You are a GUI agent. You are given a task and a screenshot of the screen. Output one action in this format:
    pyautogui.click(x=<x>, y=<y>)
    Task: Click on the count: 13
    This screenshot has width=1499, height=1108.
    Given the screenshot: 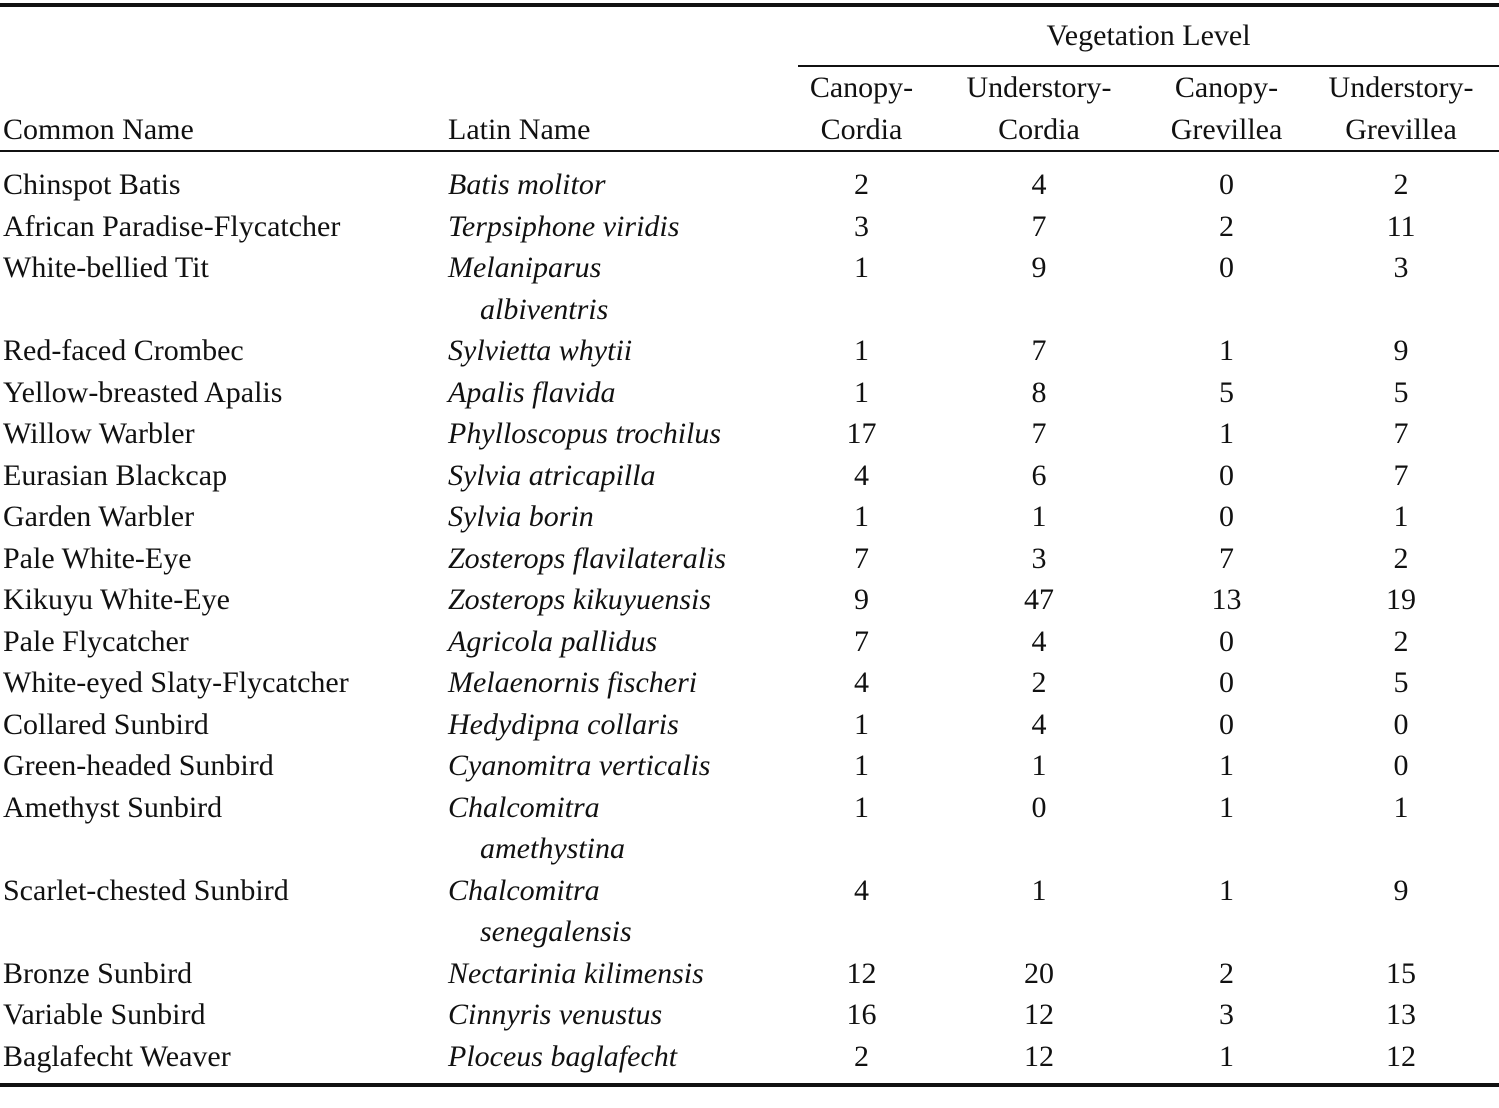 What is the action you would take?
    pyautogui.click(x=1401, y=1014)
    